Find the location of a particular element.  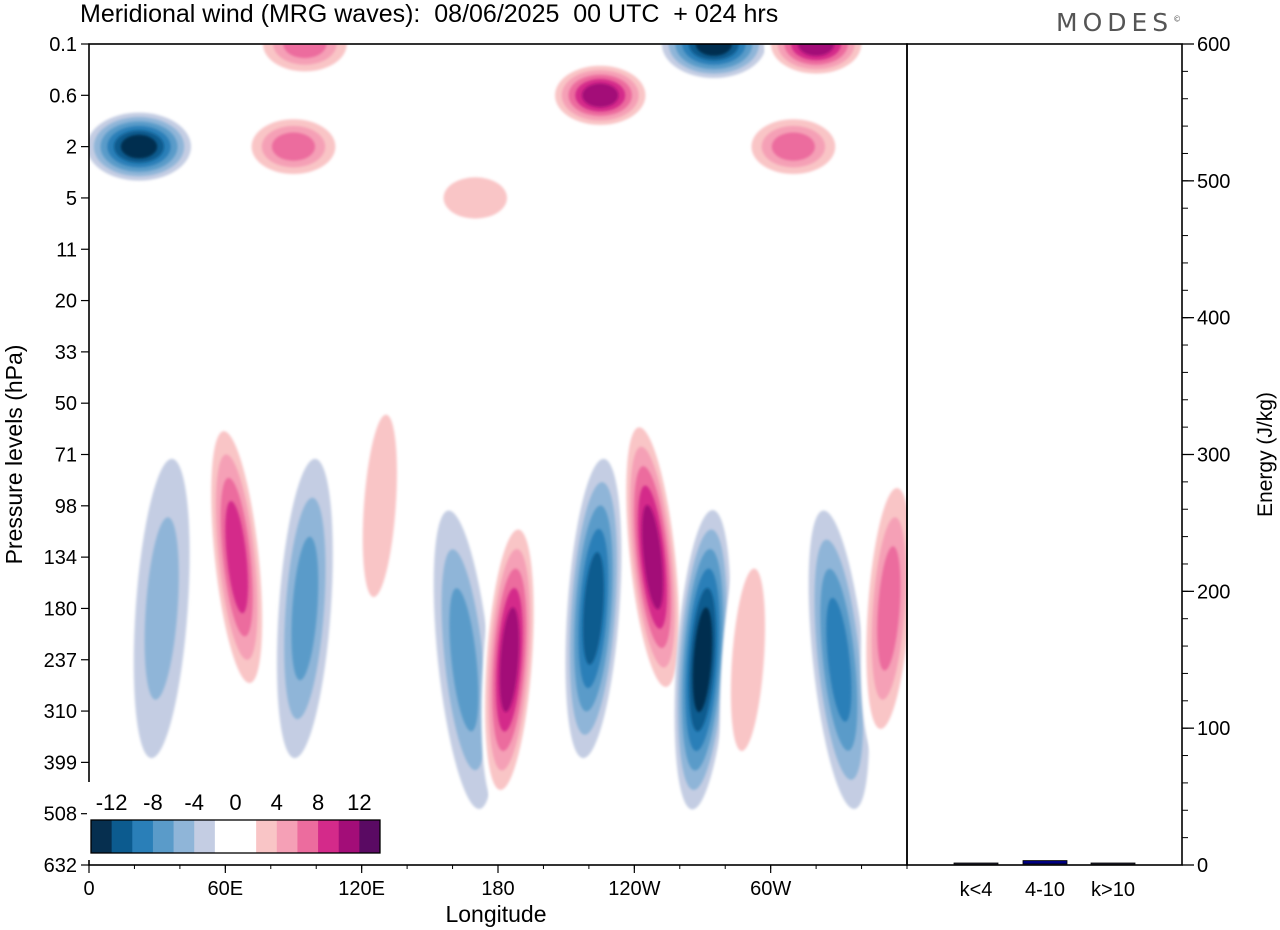

y-tick-label: 310 is located at coordinates (60, 712).